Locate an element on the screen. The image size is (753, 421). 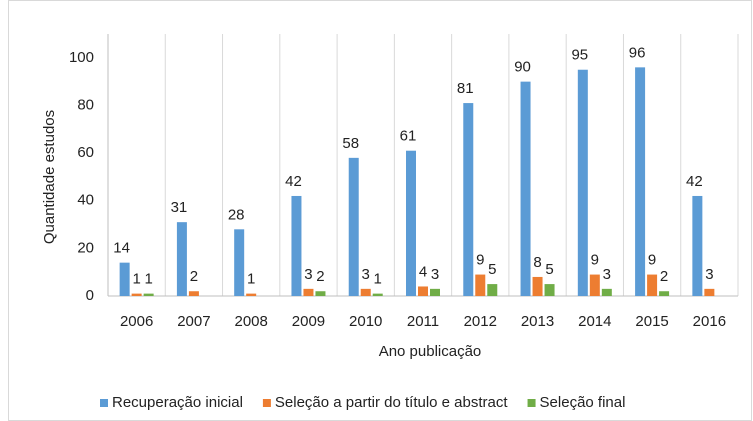
data-label: 95 is located at coordinates (579, 55).